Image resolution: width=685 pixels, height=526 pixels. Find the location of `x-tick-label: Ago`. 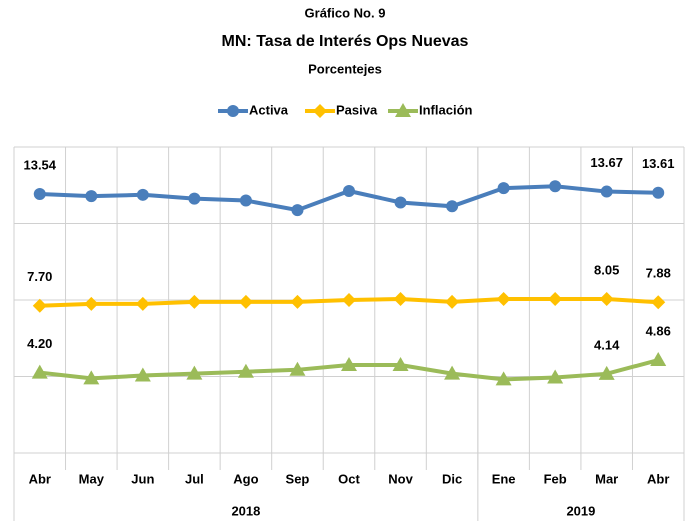

x-tick-label: Ago is located at coordinates (245, 478).